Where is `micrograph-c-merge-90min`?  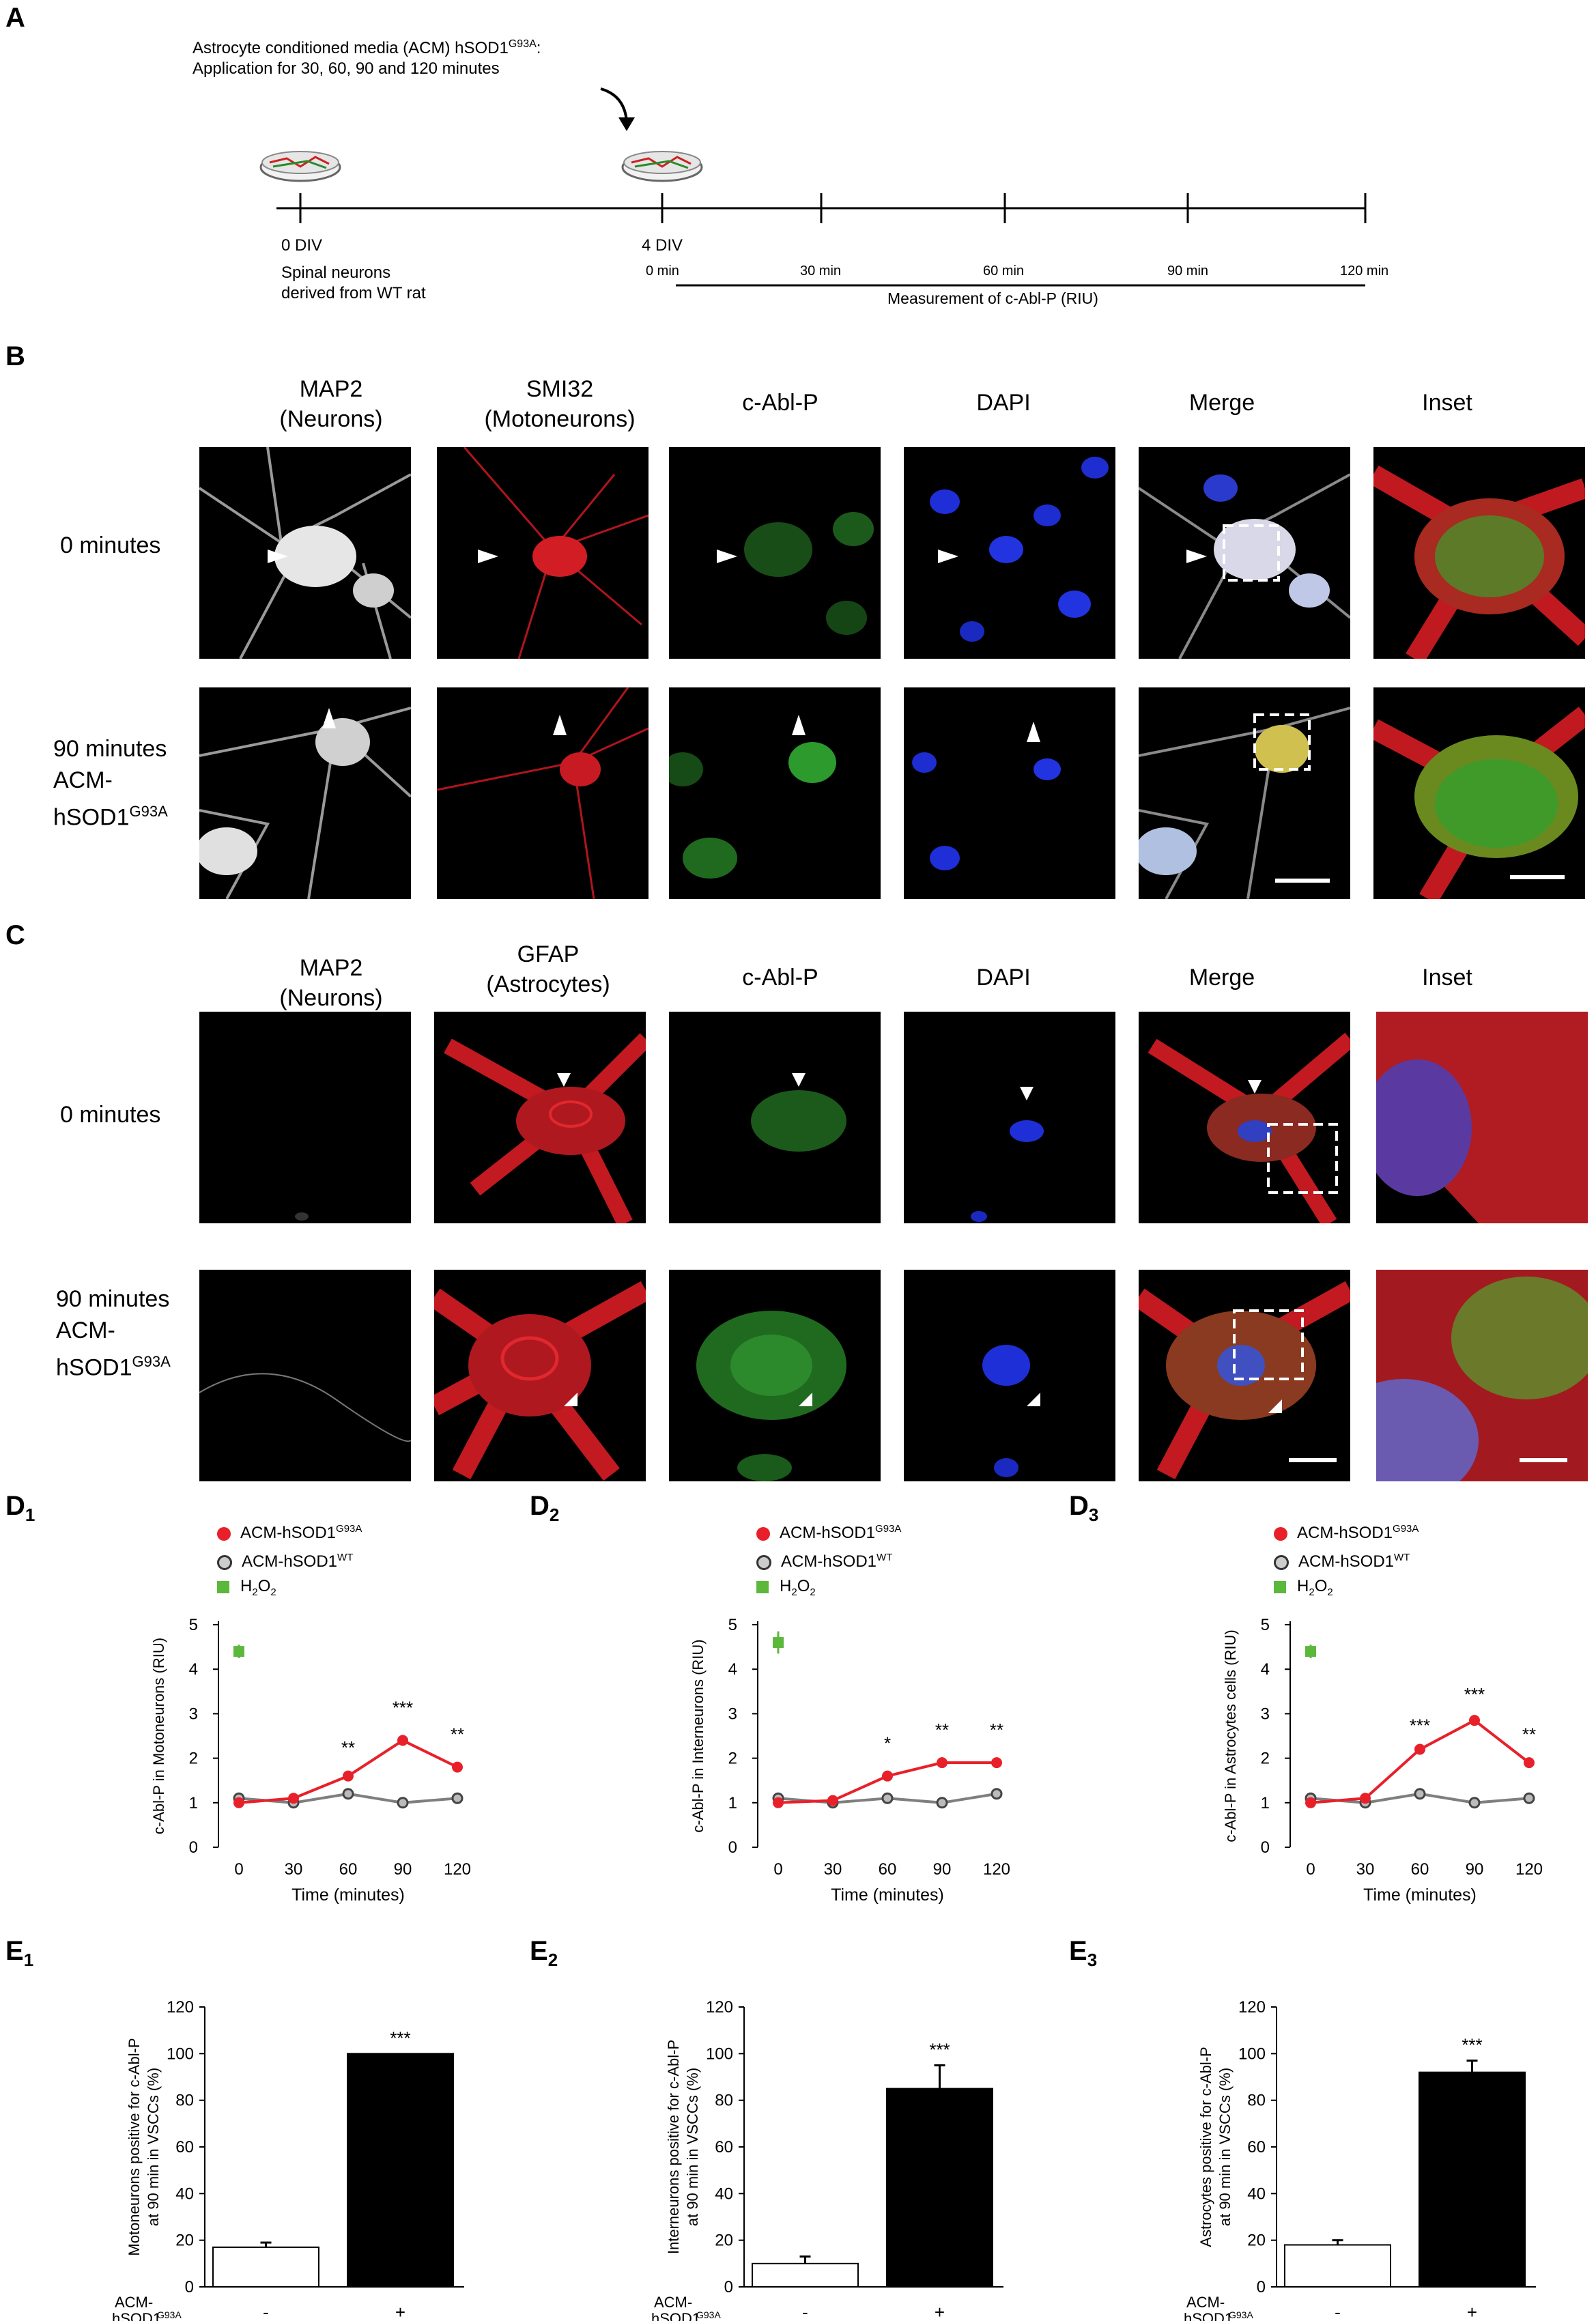 micrograph-c-merge-90min is located at coordinates (1244, 1375).